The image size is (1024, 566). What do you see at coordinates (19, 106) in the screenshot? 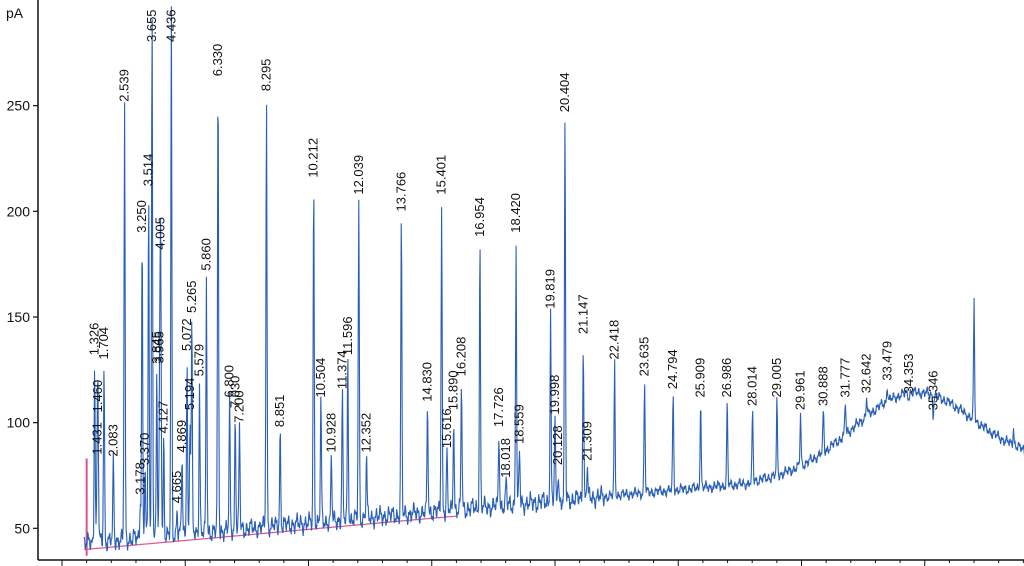
I see `y-tick-label: 250` at bounding box center [19, 106].